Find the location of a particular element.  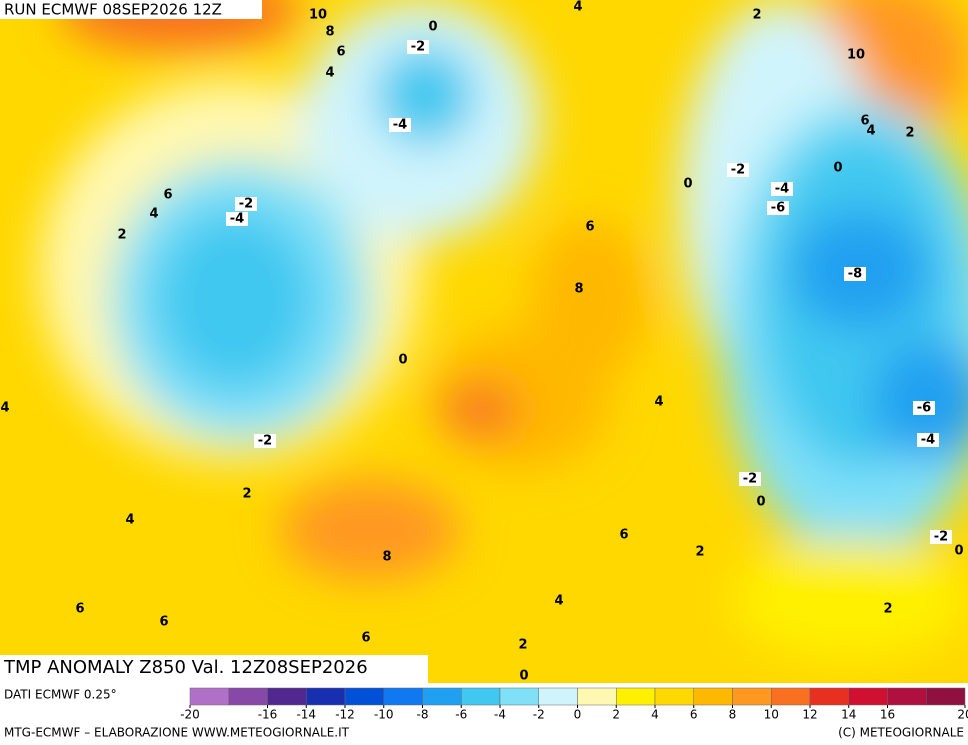

colorbar-label: -20 is located at coordinates (190, 715).